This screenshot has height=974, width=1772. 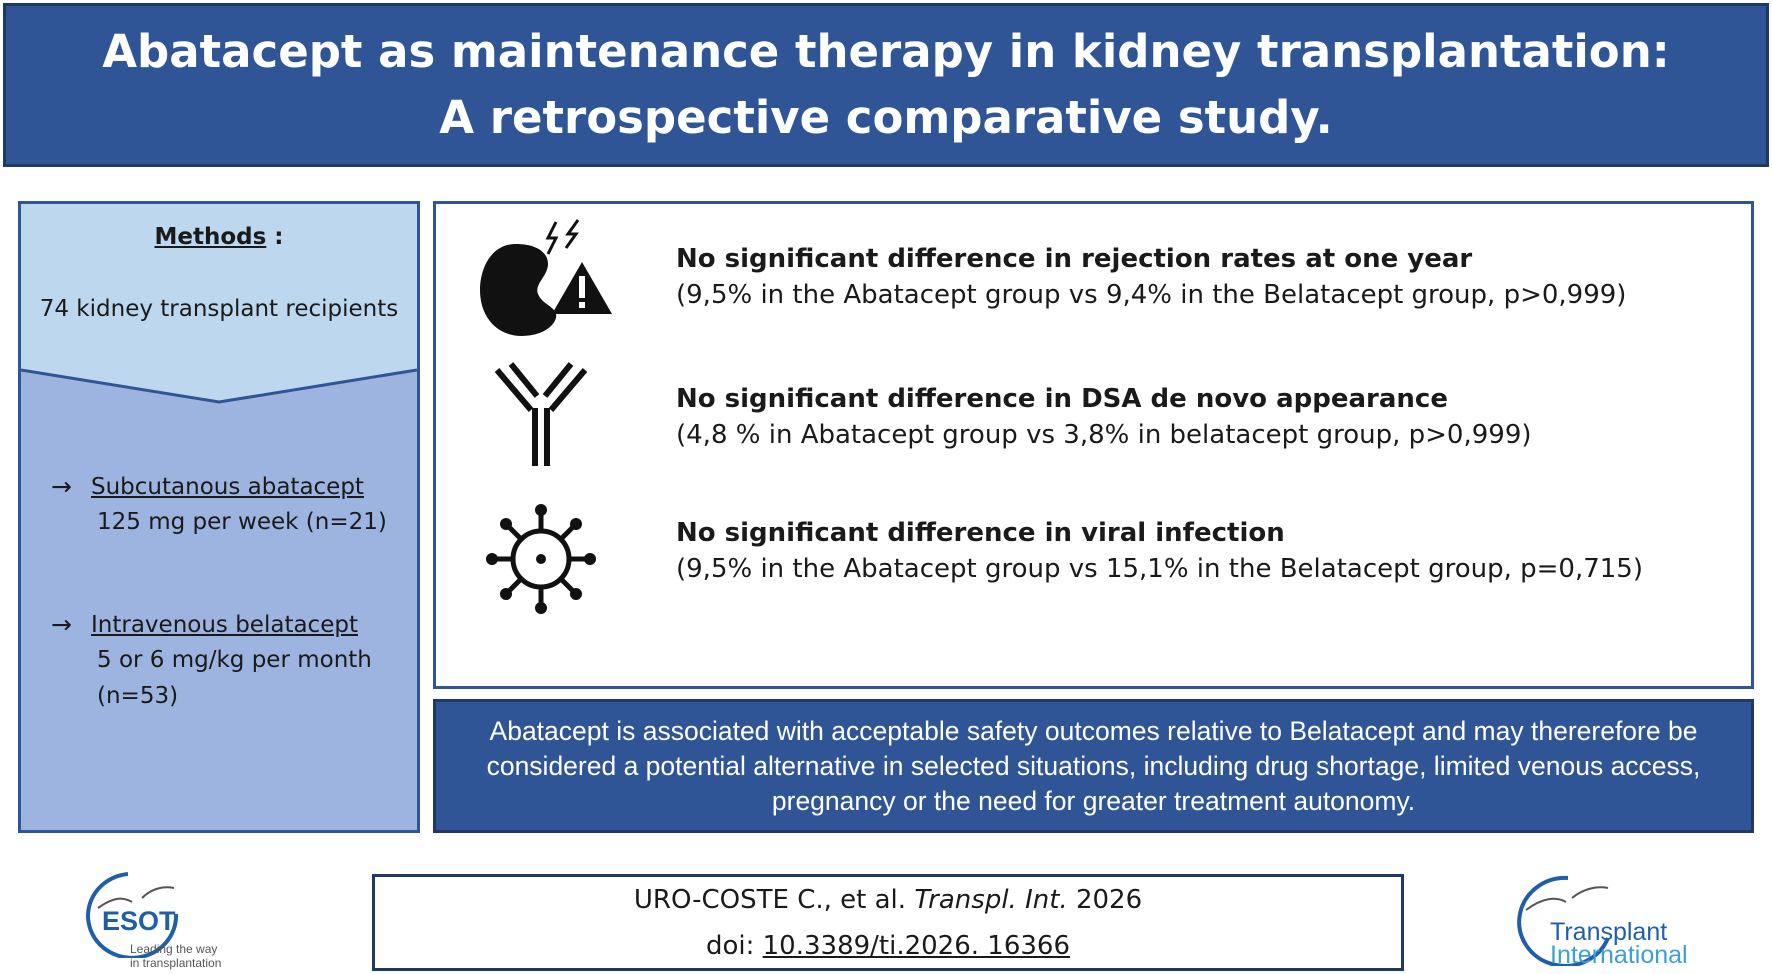 I want to click on methods-background, so click(x=219, y=304).